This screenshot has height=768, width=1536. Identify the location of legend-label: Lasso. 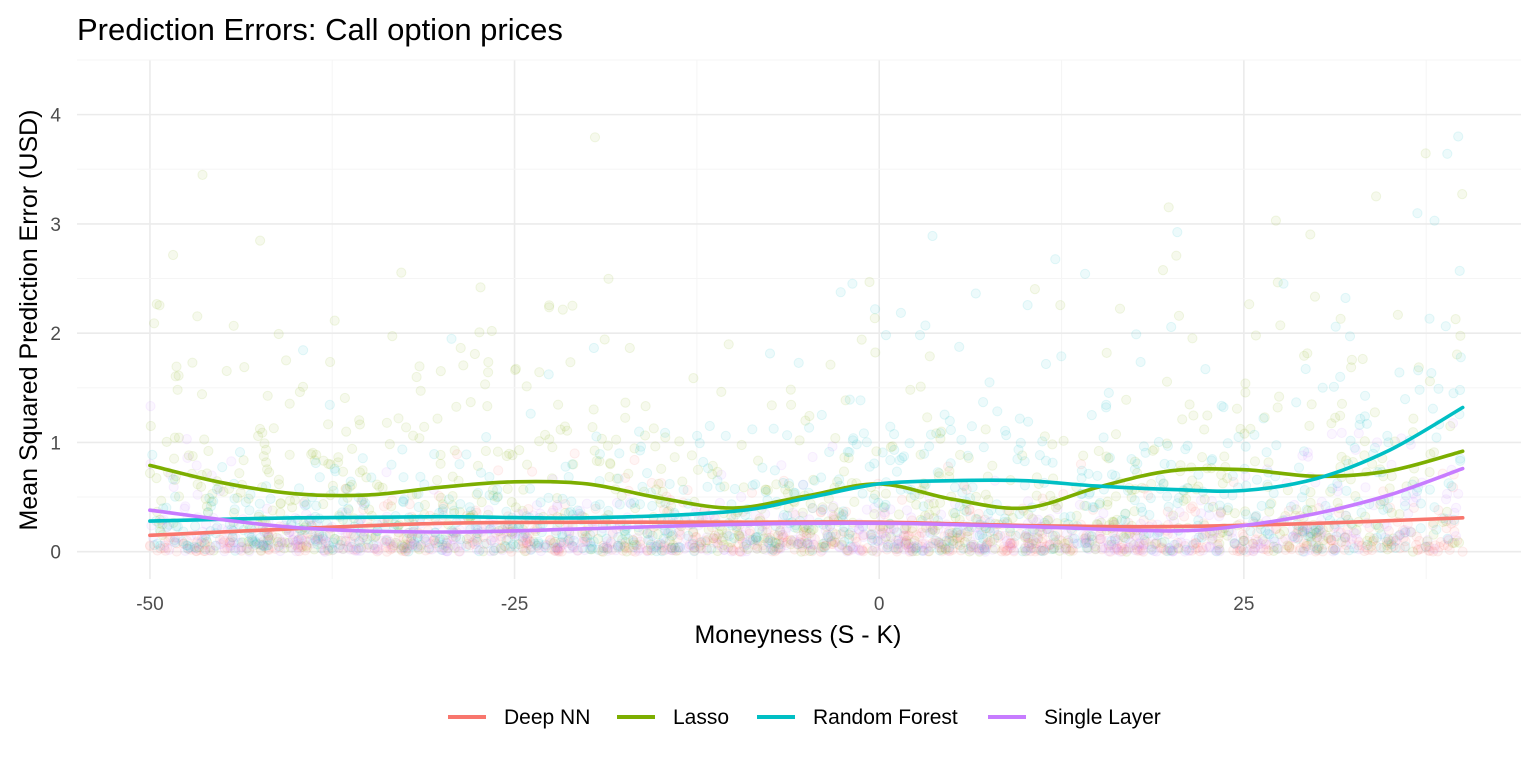
(701, 717).